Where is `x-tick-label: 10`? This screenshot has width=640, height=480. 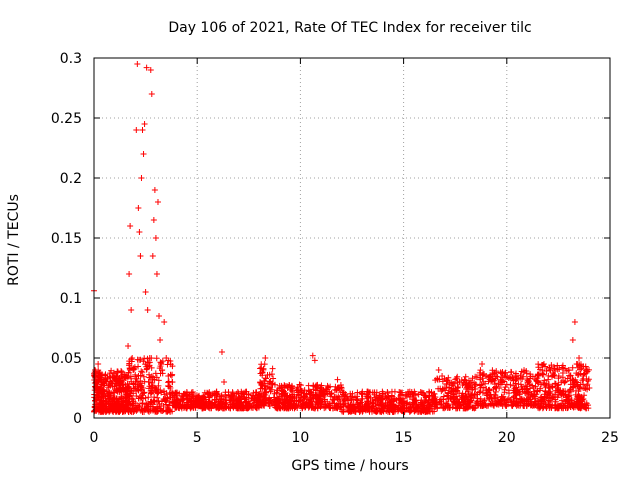
x-tick-label: 10 is located at coordinates (300, 438).